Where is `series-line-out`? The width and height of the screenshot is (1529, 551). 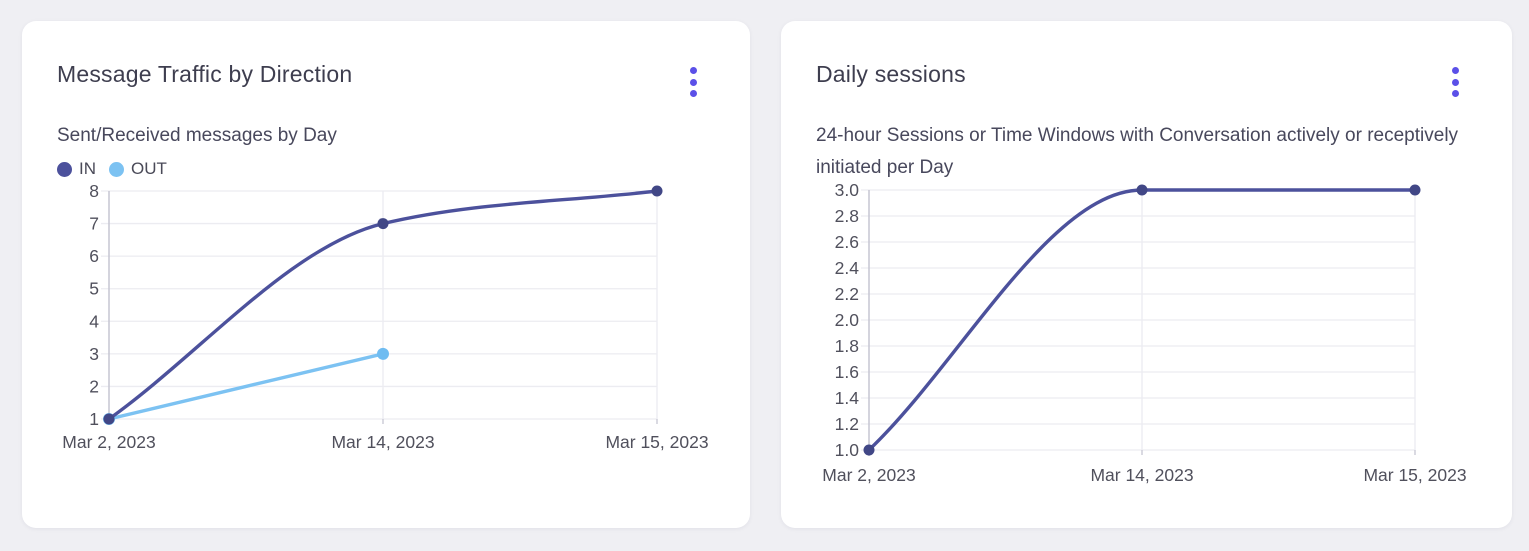 series-line-out is located at coordinates (246, 386).